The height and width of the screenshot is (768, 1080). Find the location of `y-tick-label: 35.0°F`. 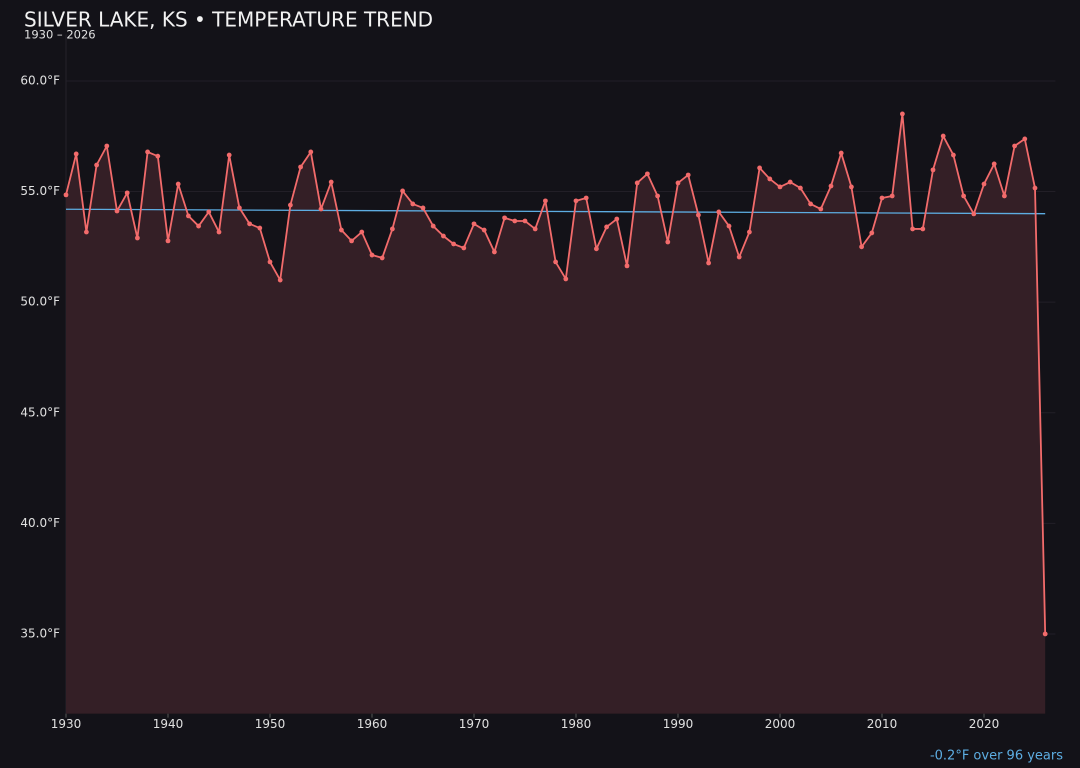

y-tick-label: 35.0°F is located at coordinates (40, 633).